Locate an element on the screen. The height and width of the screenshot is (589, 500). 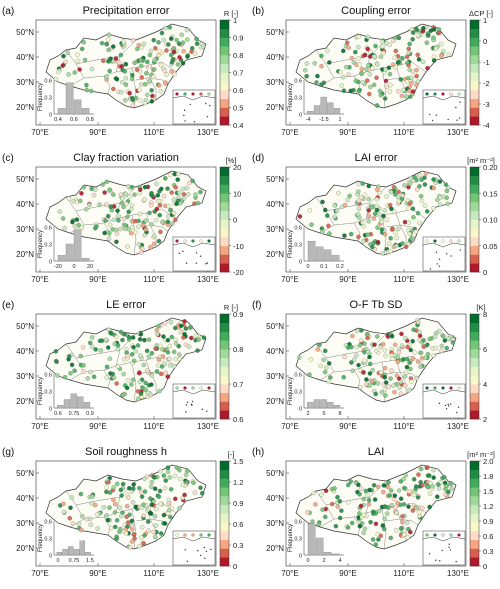
lon-tick-label: 130°E is located at coordinates (458, 426).